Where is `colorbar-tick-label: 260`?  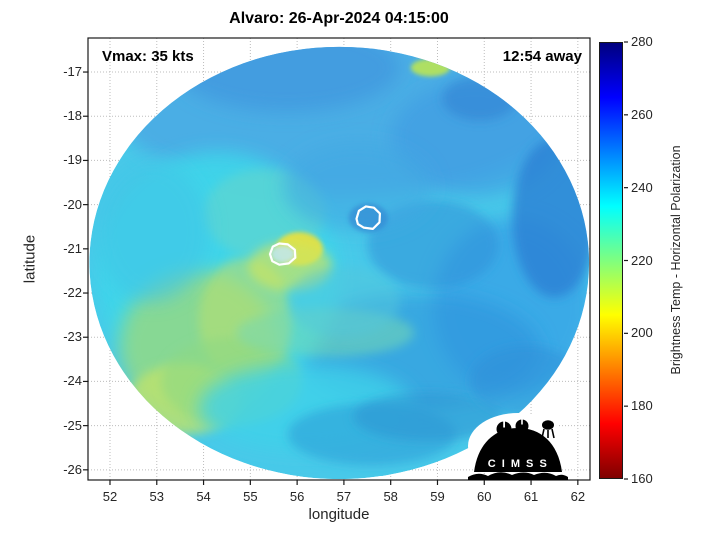 colorbar-tick-label: 260 is located at coordinates (642, 114).